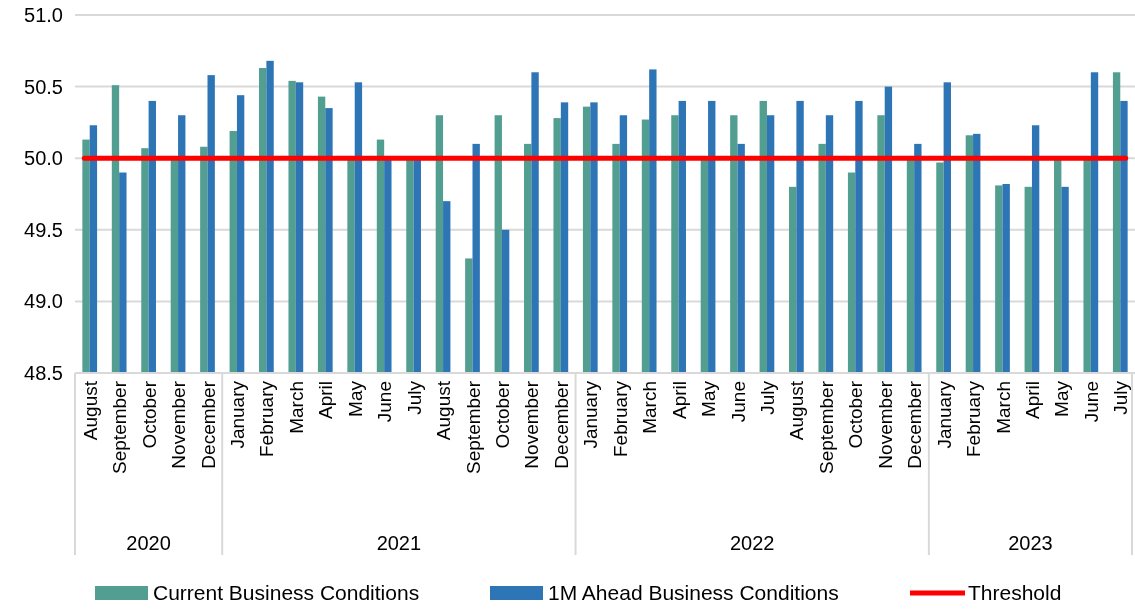 This screenshot has width=1135, height=610. What do you see at coordinates (43, 373) in the screenshot?
I see `y-tick-label: 48.5` at bounding box center [43, 373].